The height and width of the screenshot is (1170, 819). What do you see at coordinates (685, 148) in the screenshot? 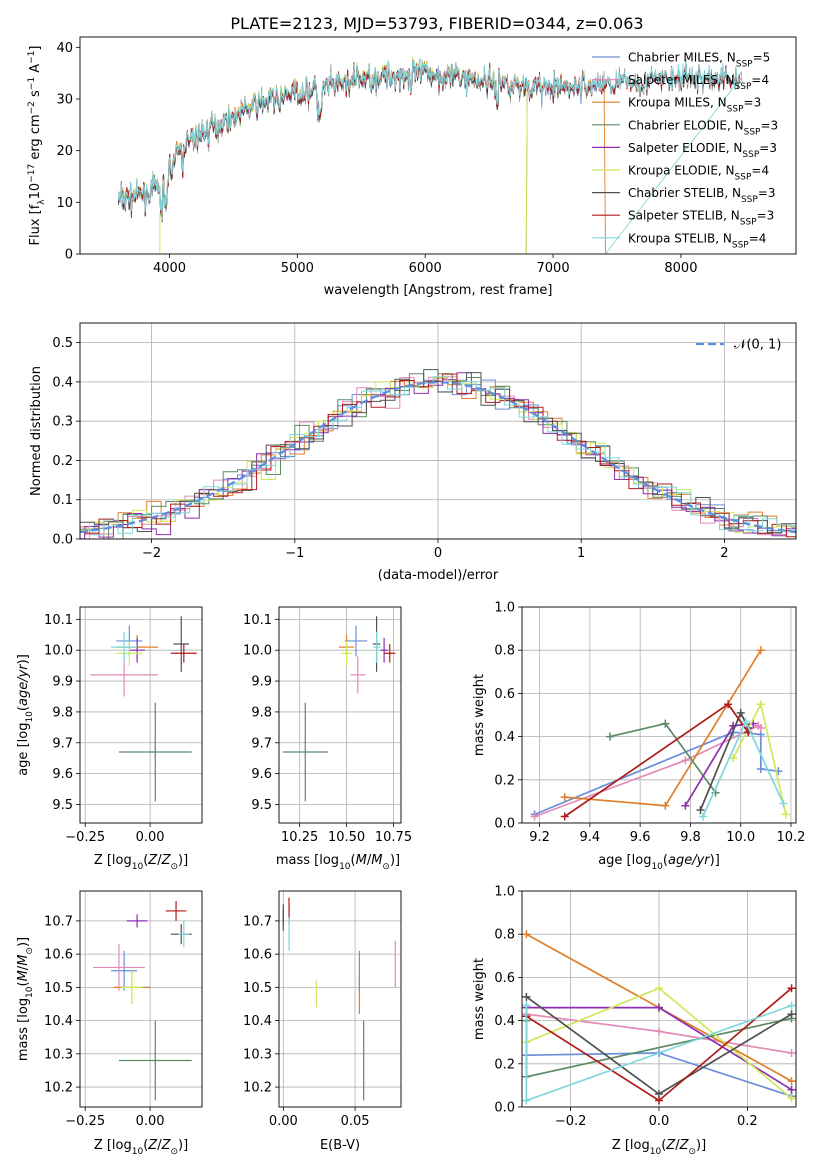
I see `label-part: Salpeter ELODIE, N` at bounding box center [685, 148].